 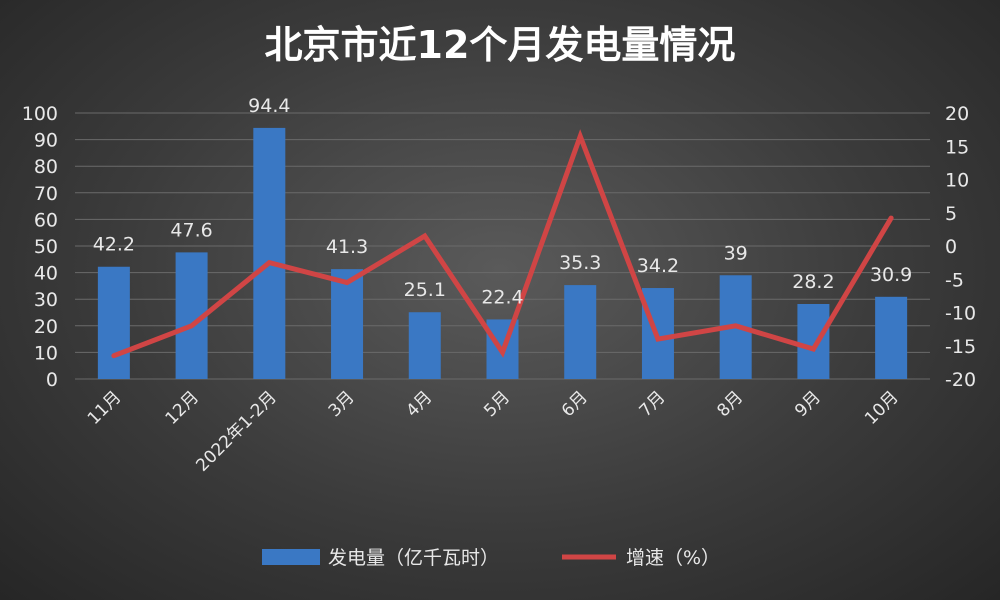 I want to click on y-left-tick-label: 40, so click(x=46, y=274).